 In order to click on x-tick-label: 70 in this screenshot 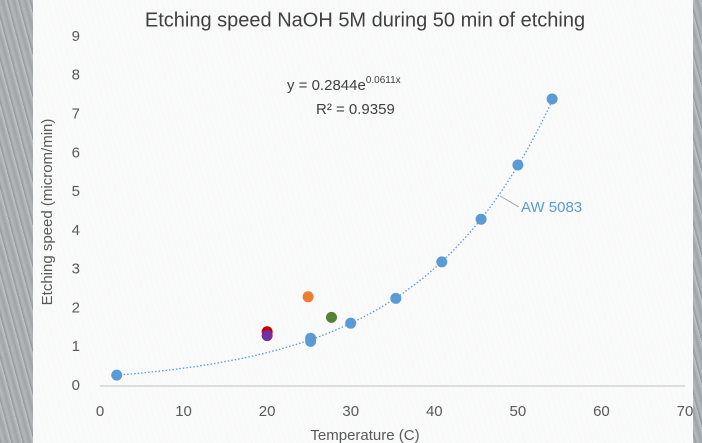, I will do `click(685, 411)`.